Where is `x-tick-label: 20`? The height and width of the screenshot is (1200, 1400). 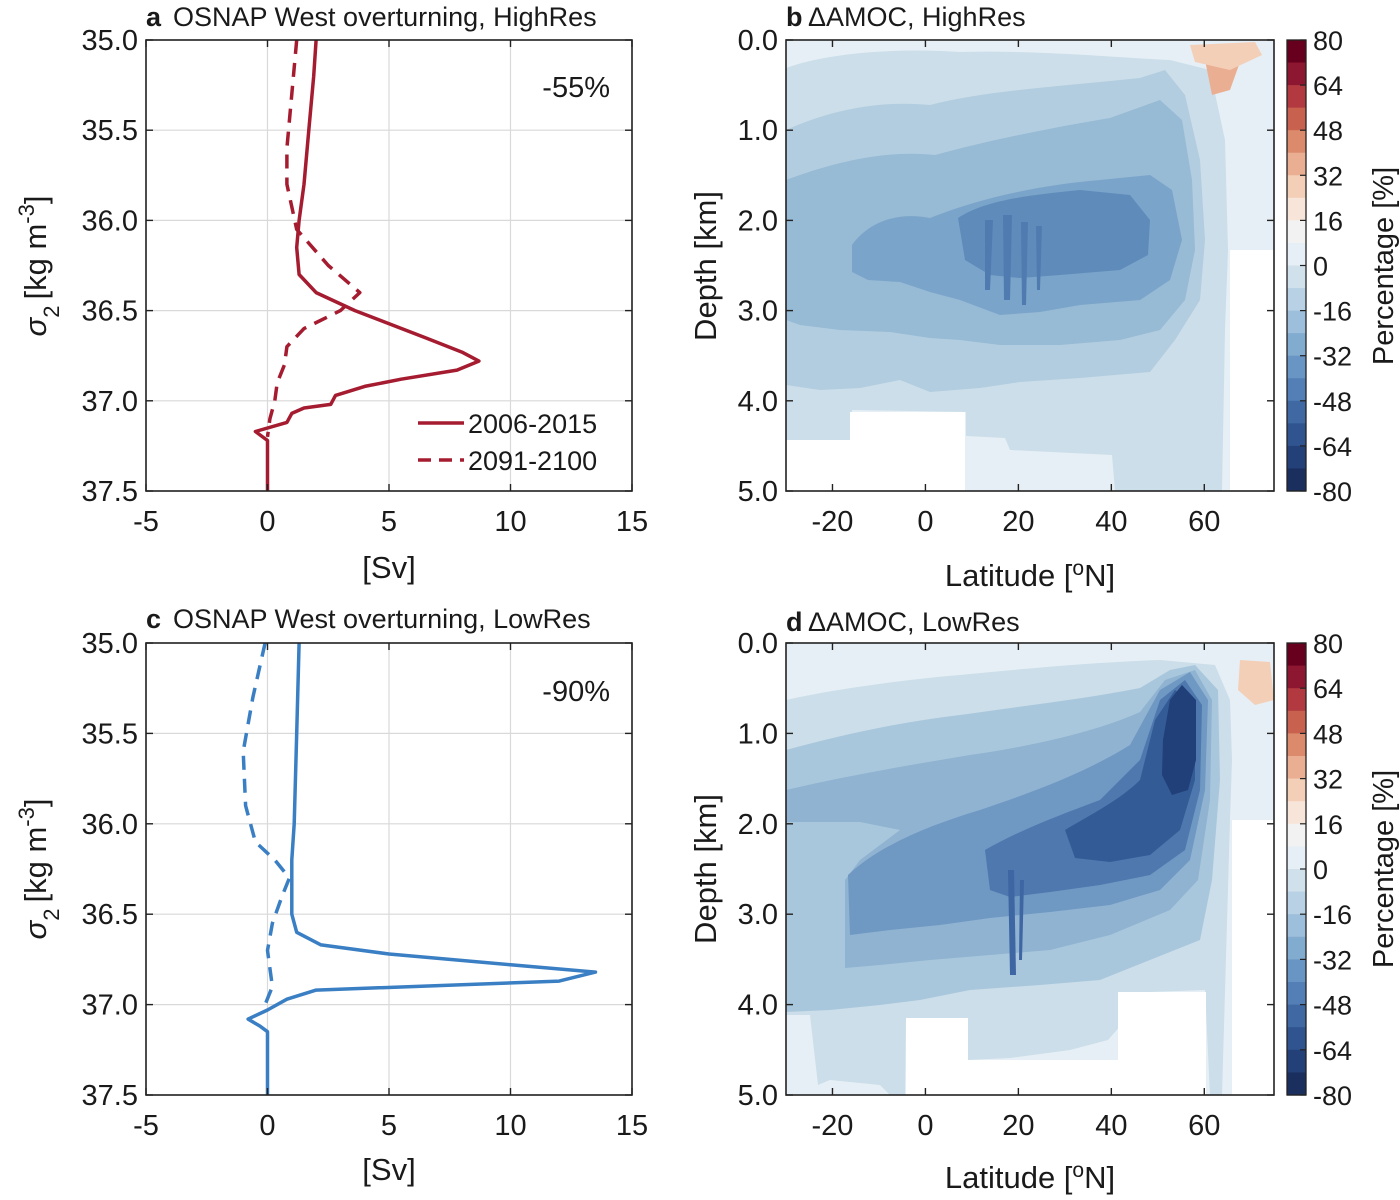 x-tick-label: 20 is located at coordinates (1018, 1126).